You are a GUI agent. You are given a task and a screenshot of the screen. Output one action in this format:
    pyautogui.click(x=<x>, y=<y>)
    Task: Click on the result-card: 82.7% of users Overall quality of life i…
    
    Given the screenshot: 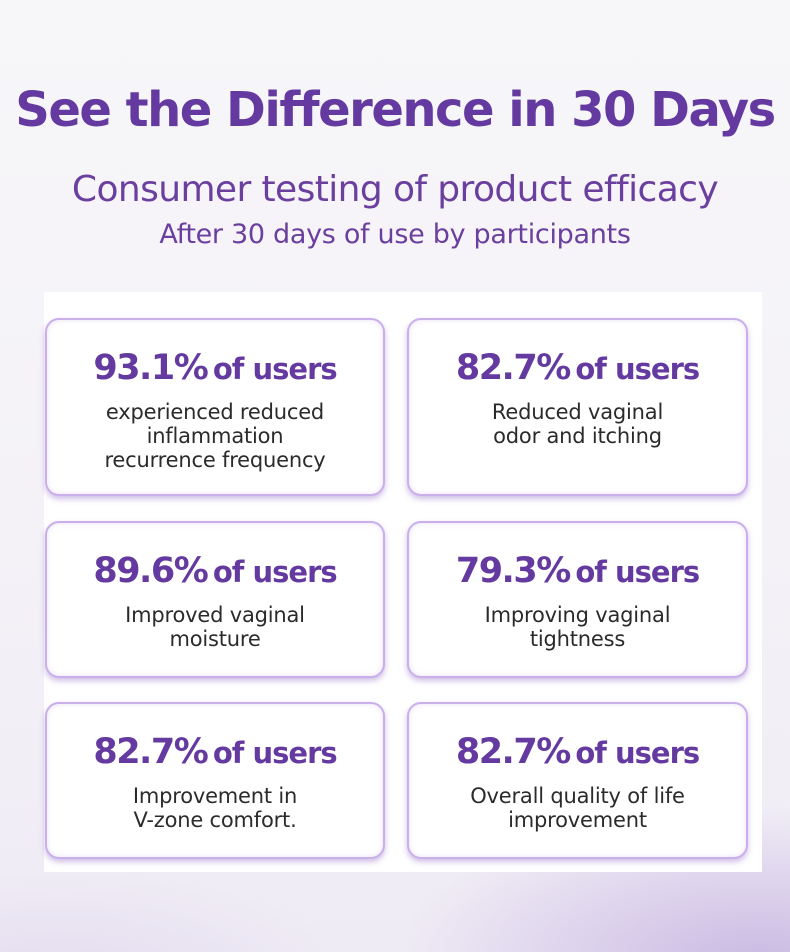 What is the action you would take?
    pyautogui.click(x=577, y=780)
    